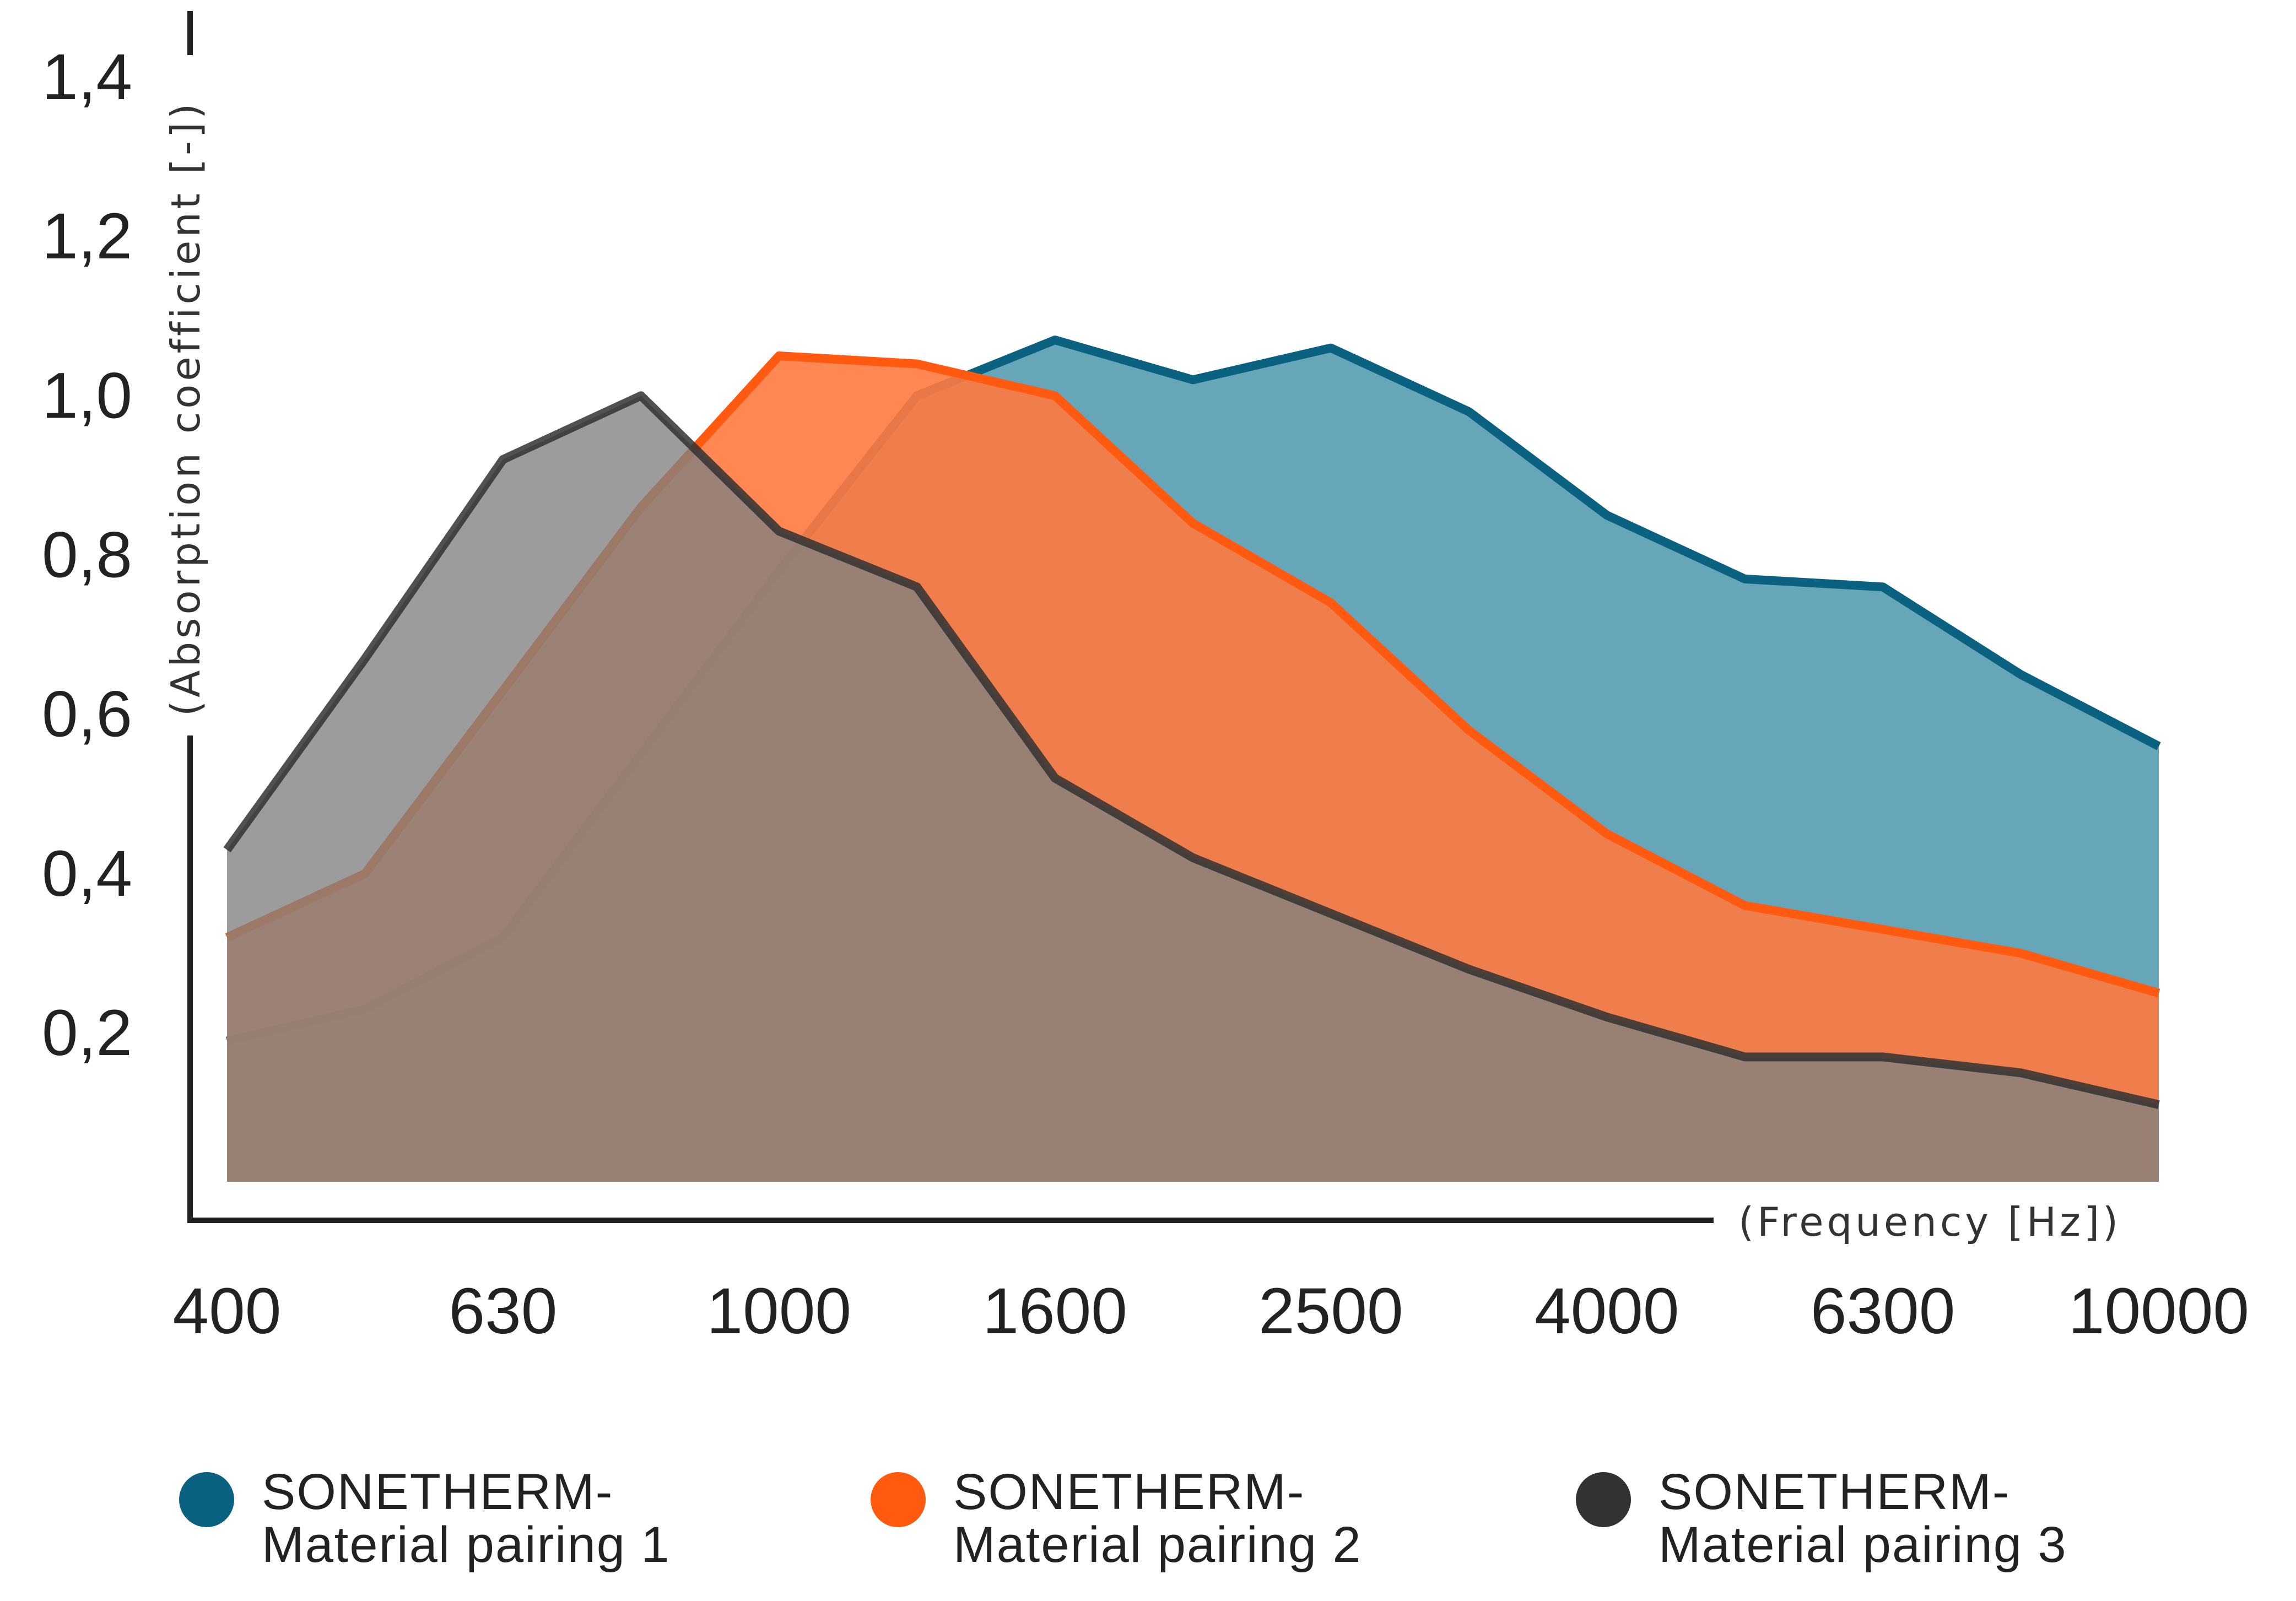 The height and width of the screenshot is (1601, 2296). I want to click on legend-item-2: SONETHERM- Material pairing 2, so click(1117, 1518).